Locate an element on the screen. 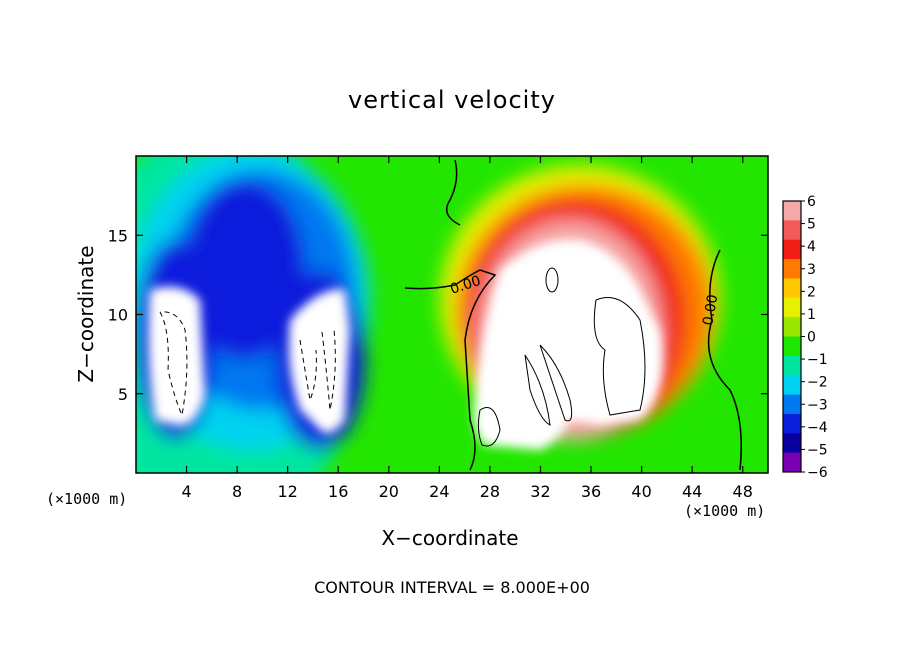 The width and height of the screenshot is (904, 654). x-tick-label: 48 is located at coordinates (743, 491).